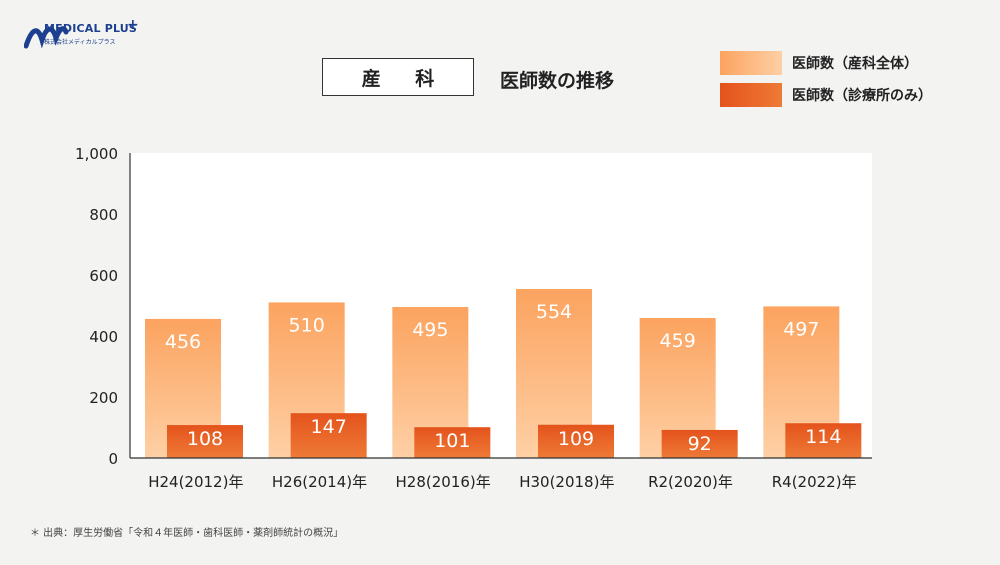 The width and height of the screenshot is (1000, 565). What do you see at coordinates (183, 342) in the screenshot?
I see `bar-total-label-0: 456` at bounding box center [183, 342].